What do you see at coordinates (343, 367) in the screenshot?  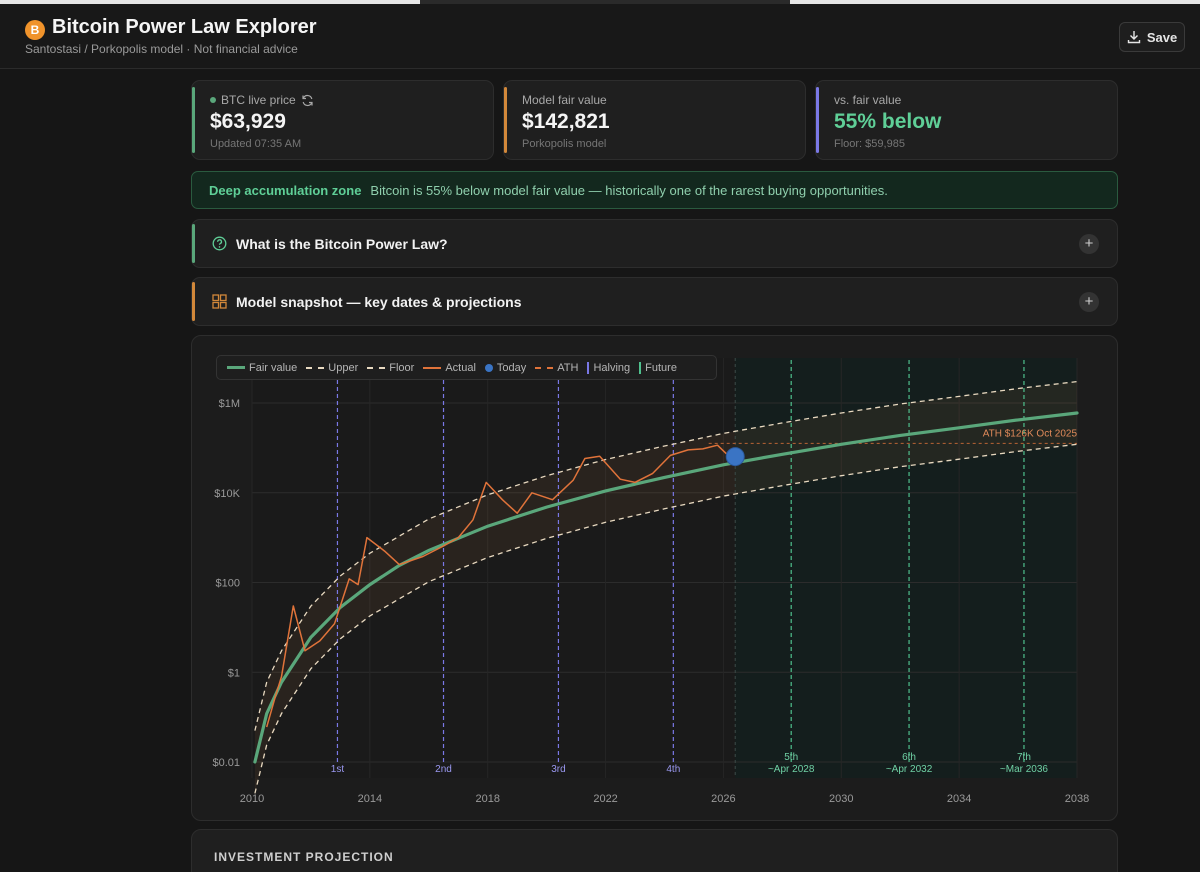 I see `legend-label-upper: Upper` at bounding box center [343, 367].